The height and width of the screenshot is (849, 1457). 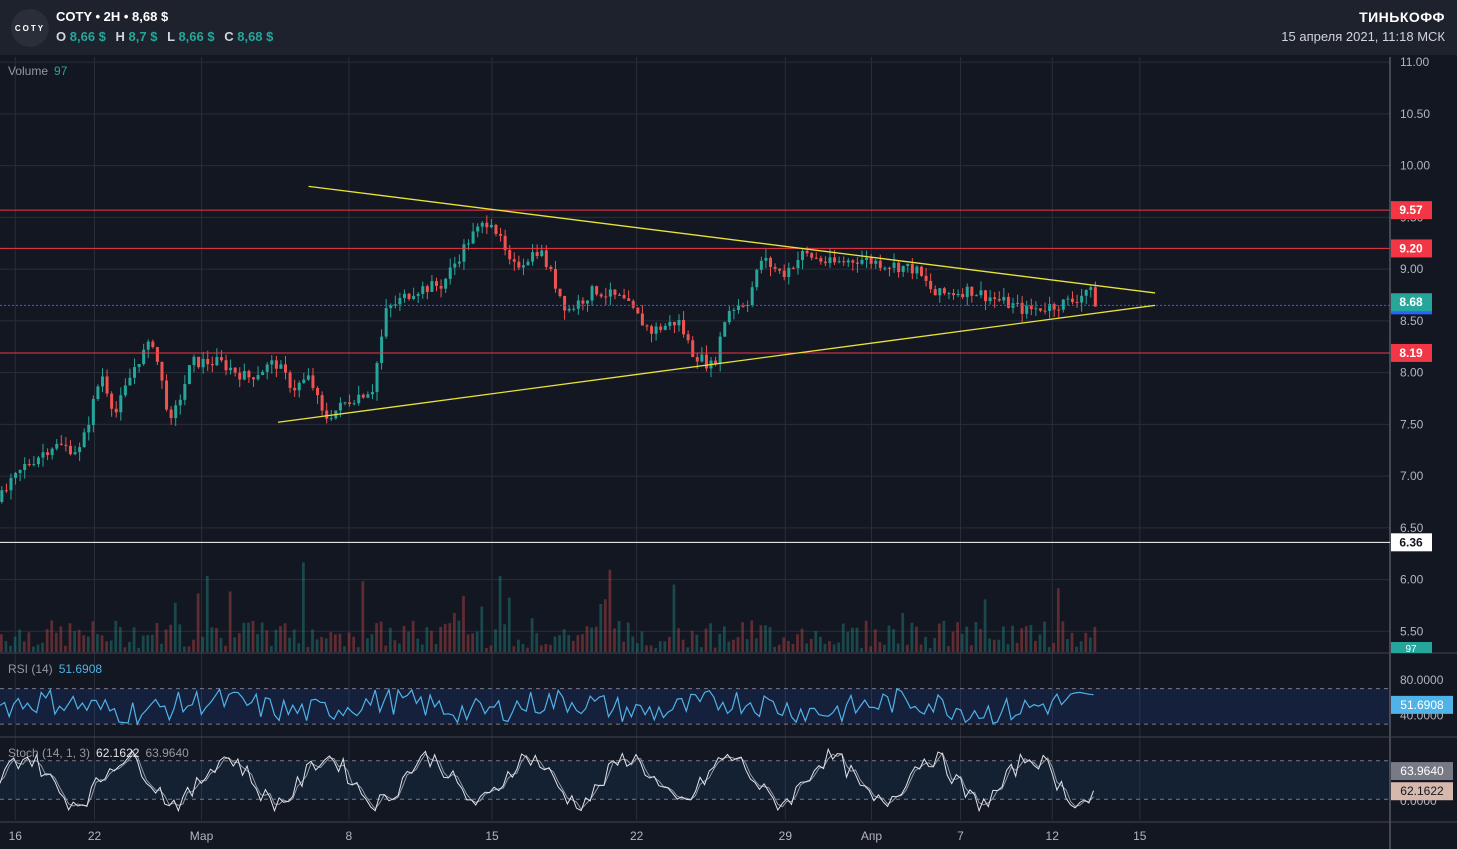 What do you see at coordinates (1412, 580) in the screenshot?
I see `y-tick-label: 6.00` at bounding box center [1412, 580].